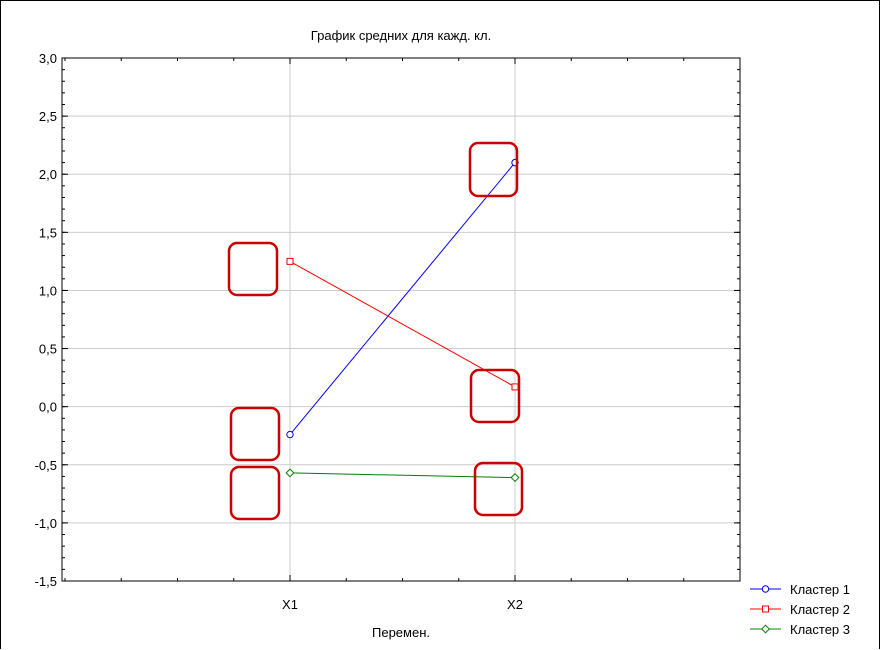 This screenshot has width=880, height=650. Describe the element at coordinates (820, 589) in the screenshot. I see `legend-label: Кластер 1` at that location.